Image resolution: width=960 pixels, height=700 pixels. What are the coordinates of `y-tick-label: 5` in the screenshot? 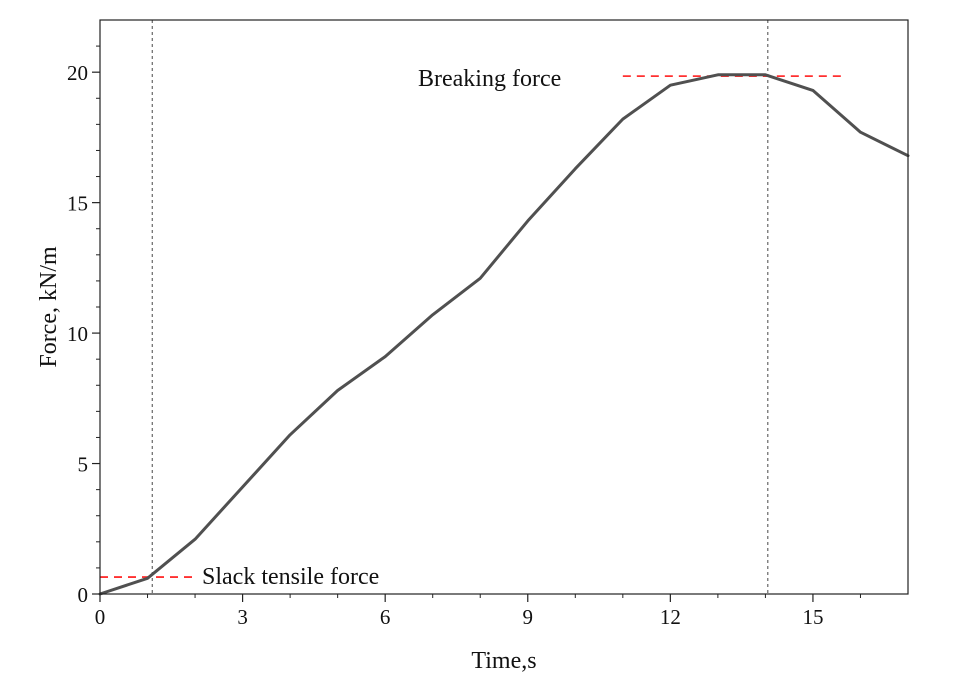 It's located at (83, 465).